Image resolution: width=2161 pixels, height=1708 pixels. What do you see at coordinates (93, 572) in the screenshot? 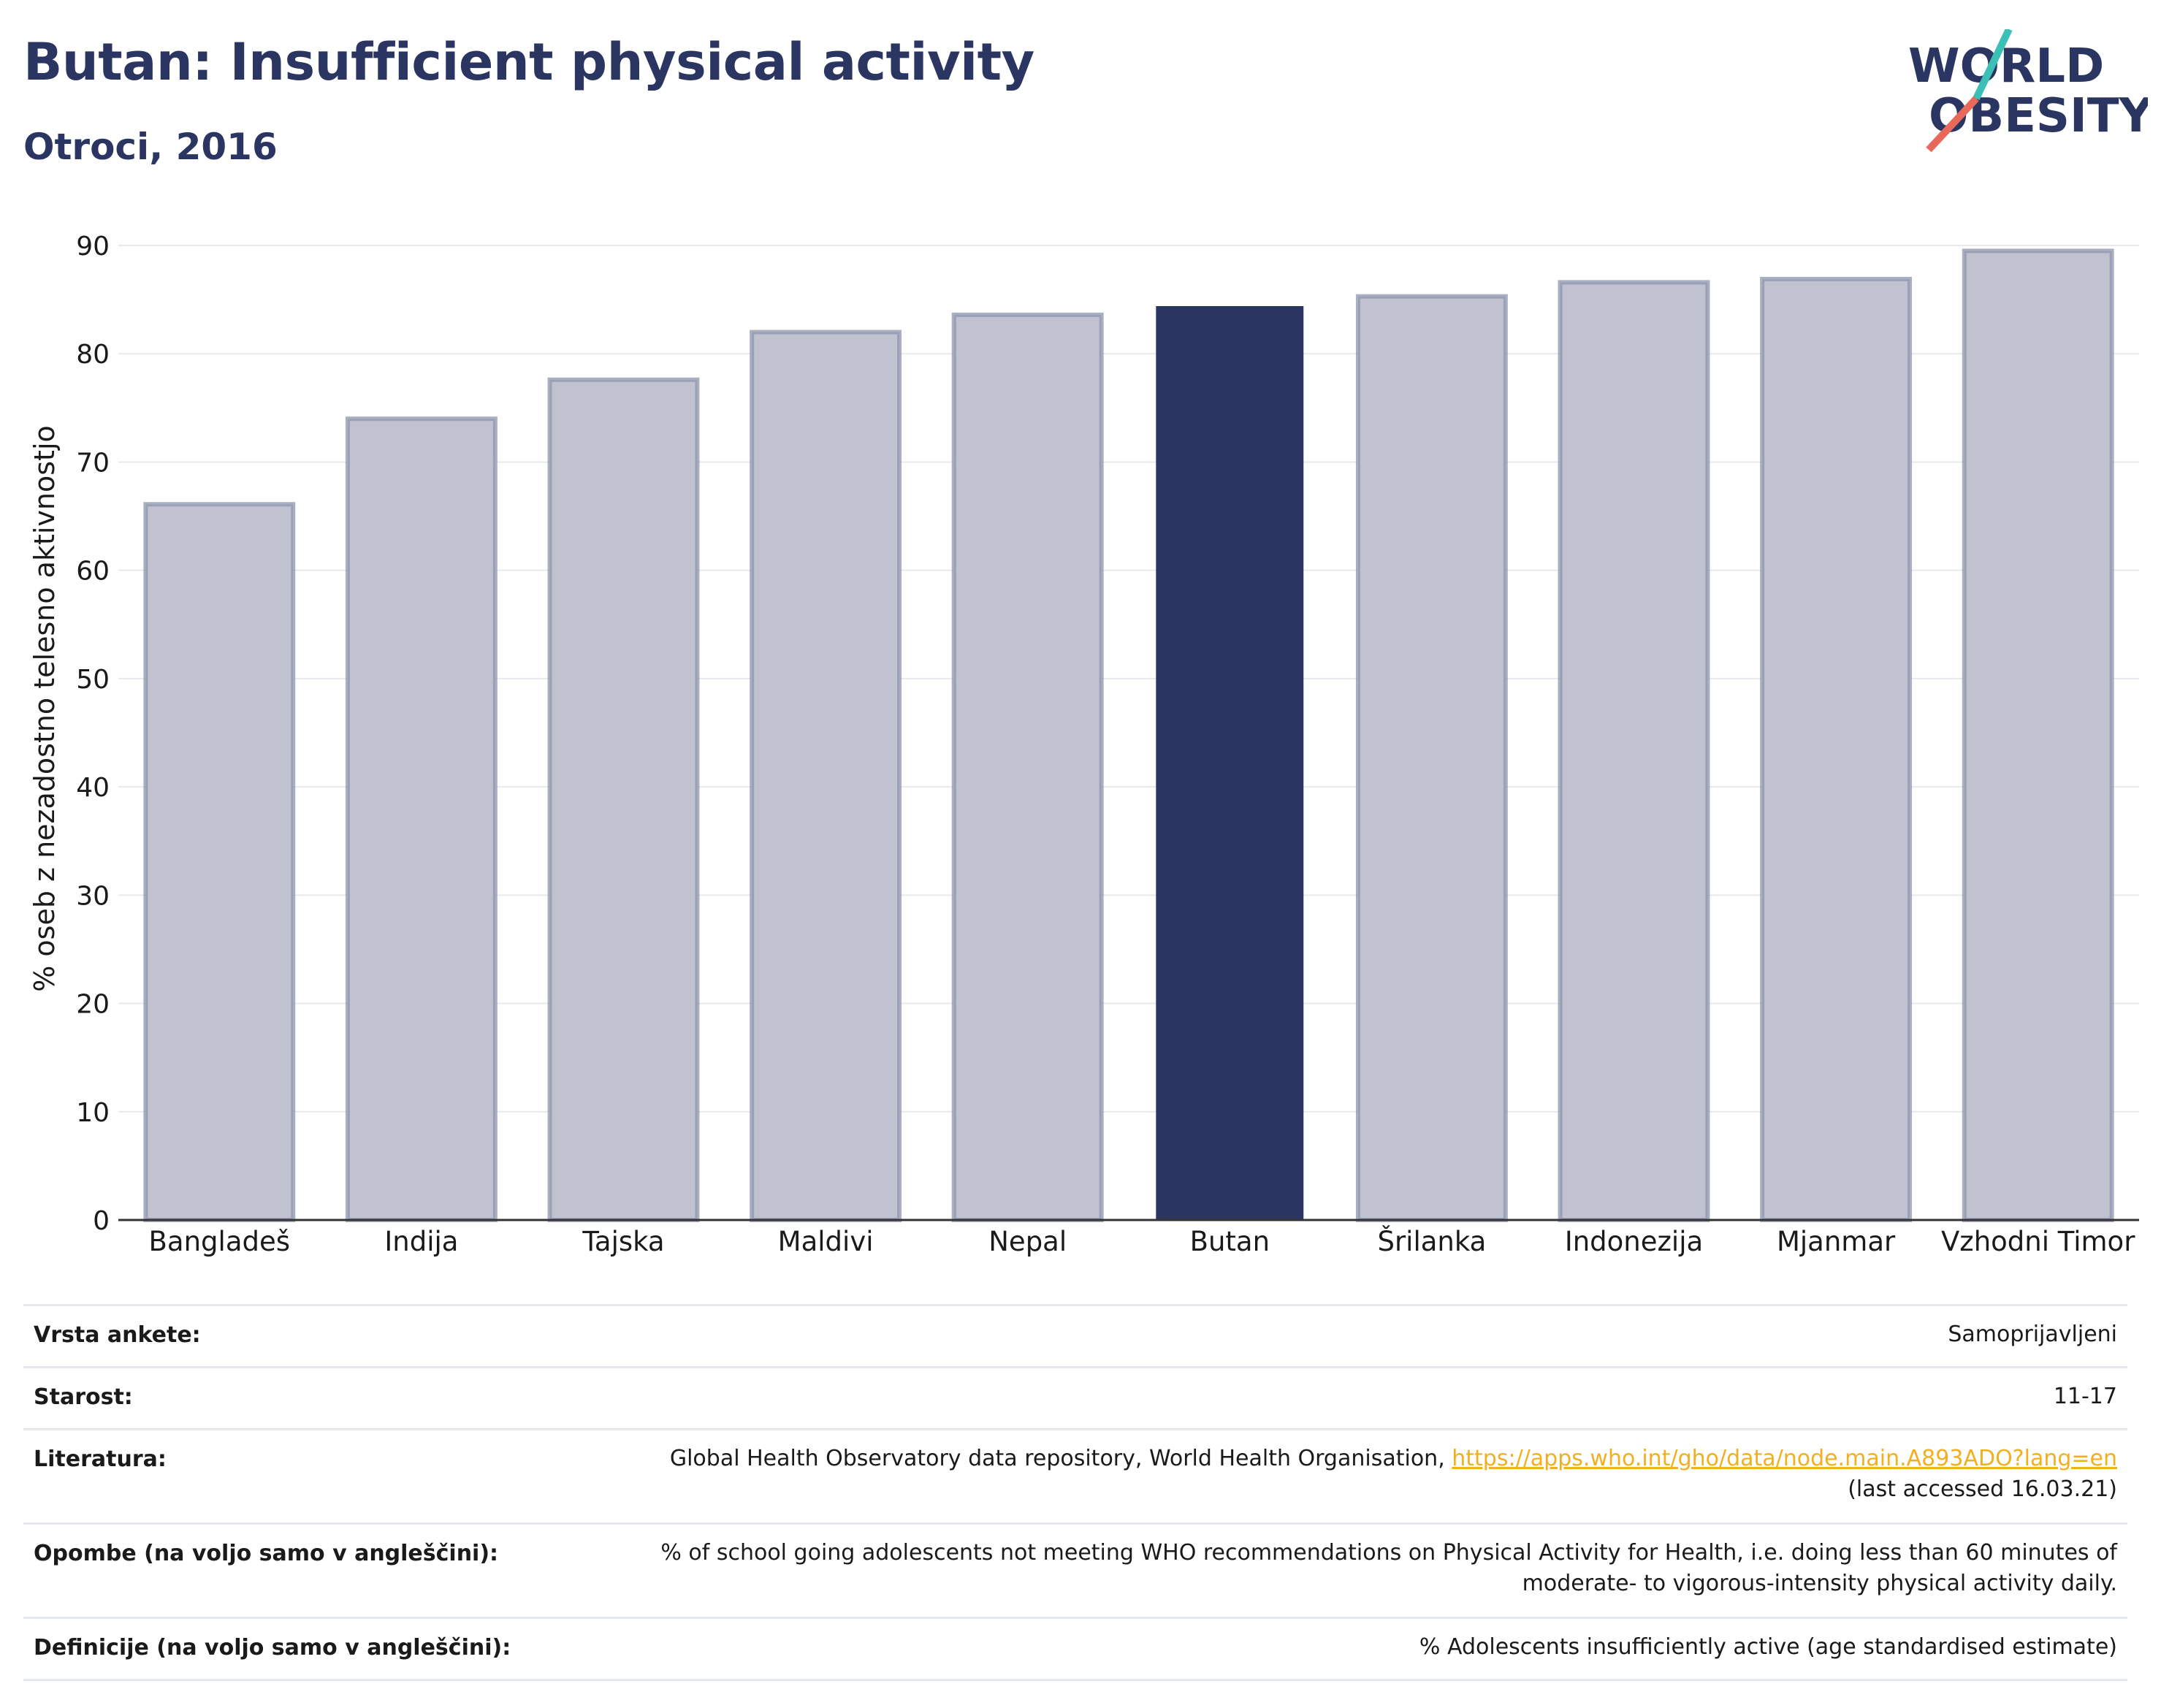
I see `y-tick-label: 60` at bounding box center [93, 572].